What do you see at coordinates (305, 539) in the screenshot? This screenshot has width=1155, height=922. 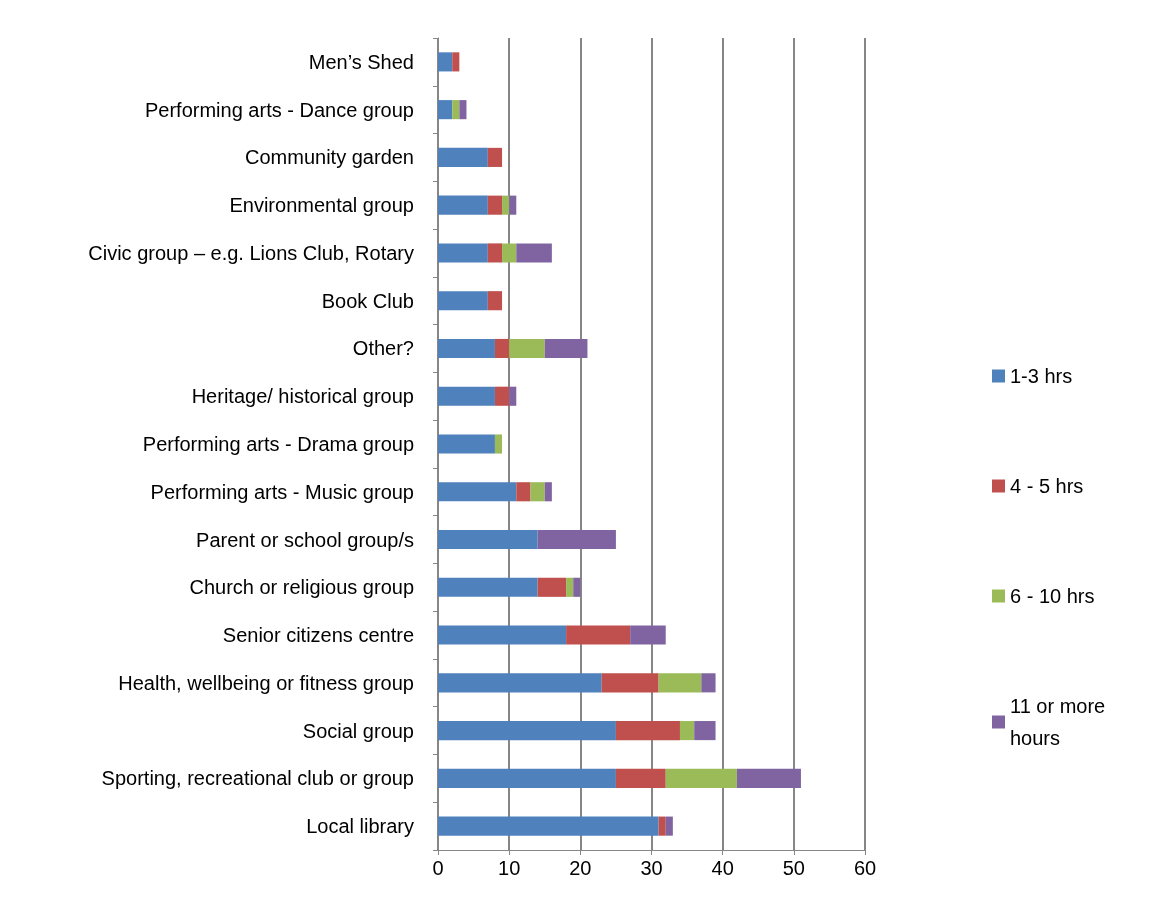 I see `y-tick-label: Parent or school group/s` at bounding box center [305, 539].